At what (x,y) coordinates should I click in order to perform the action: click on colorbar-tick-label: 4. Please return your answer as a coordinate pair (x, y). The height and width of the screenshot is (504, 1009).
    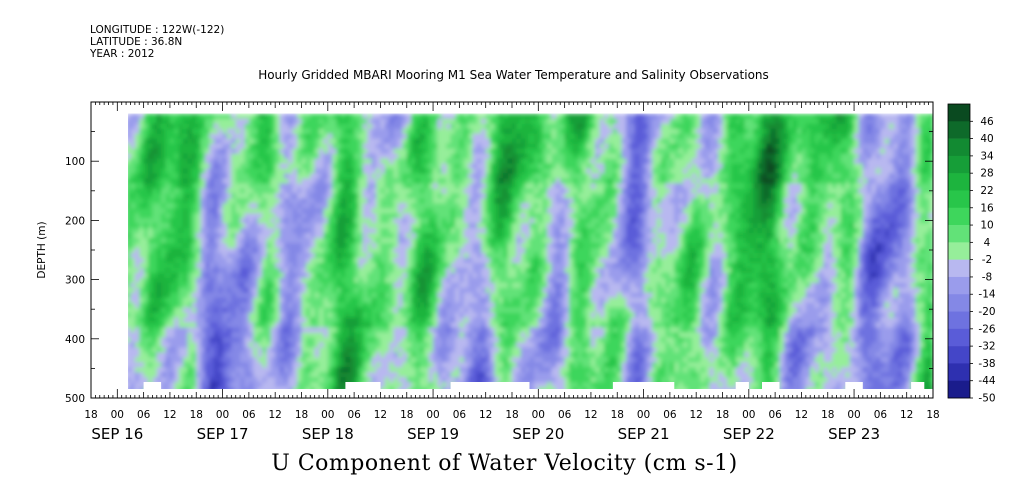
    Looking at the image, I should click on (987, 243).